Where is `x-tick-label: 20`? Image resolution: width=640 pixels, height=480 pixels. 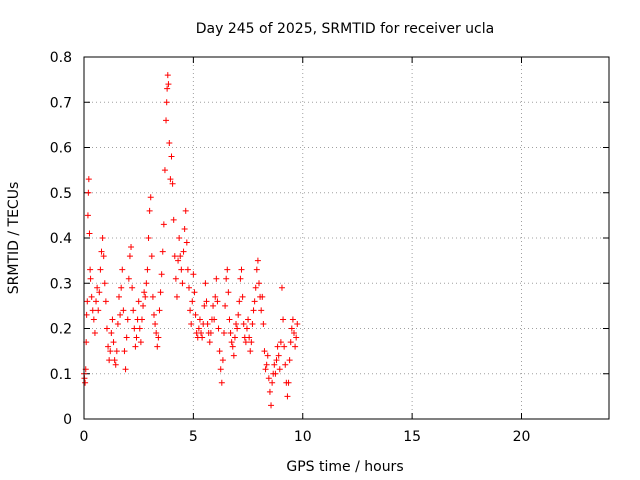 x-tick-label: 20 is located at coordinates (522, 437).